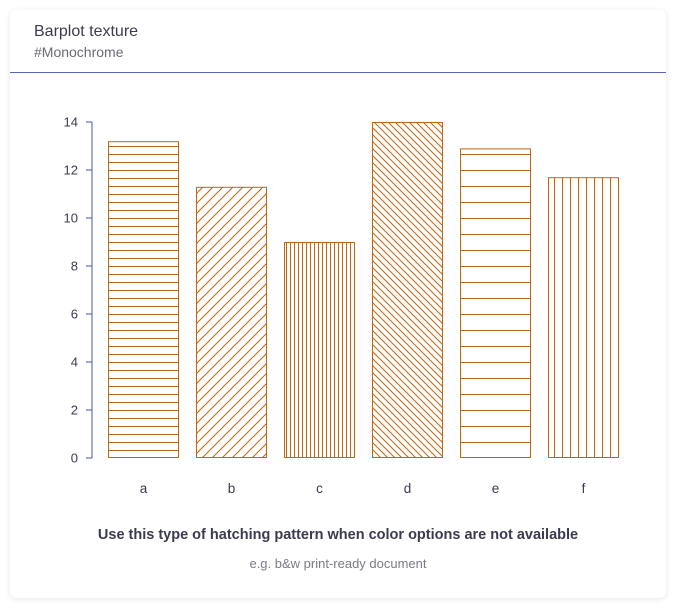 The height and width of the screenshot is (608, 676). What do you see at coordinates (74, 458) in the screenshot?
I see `y-tick-label: 0` at bounding box center [74, 458].